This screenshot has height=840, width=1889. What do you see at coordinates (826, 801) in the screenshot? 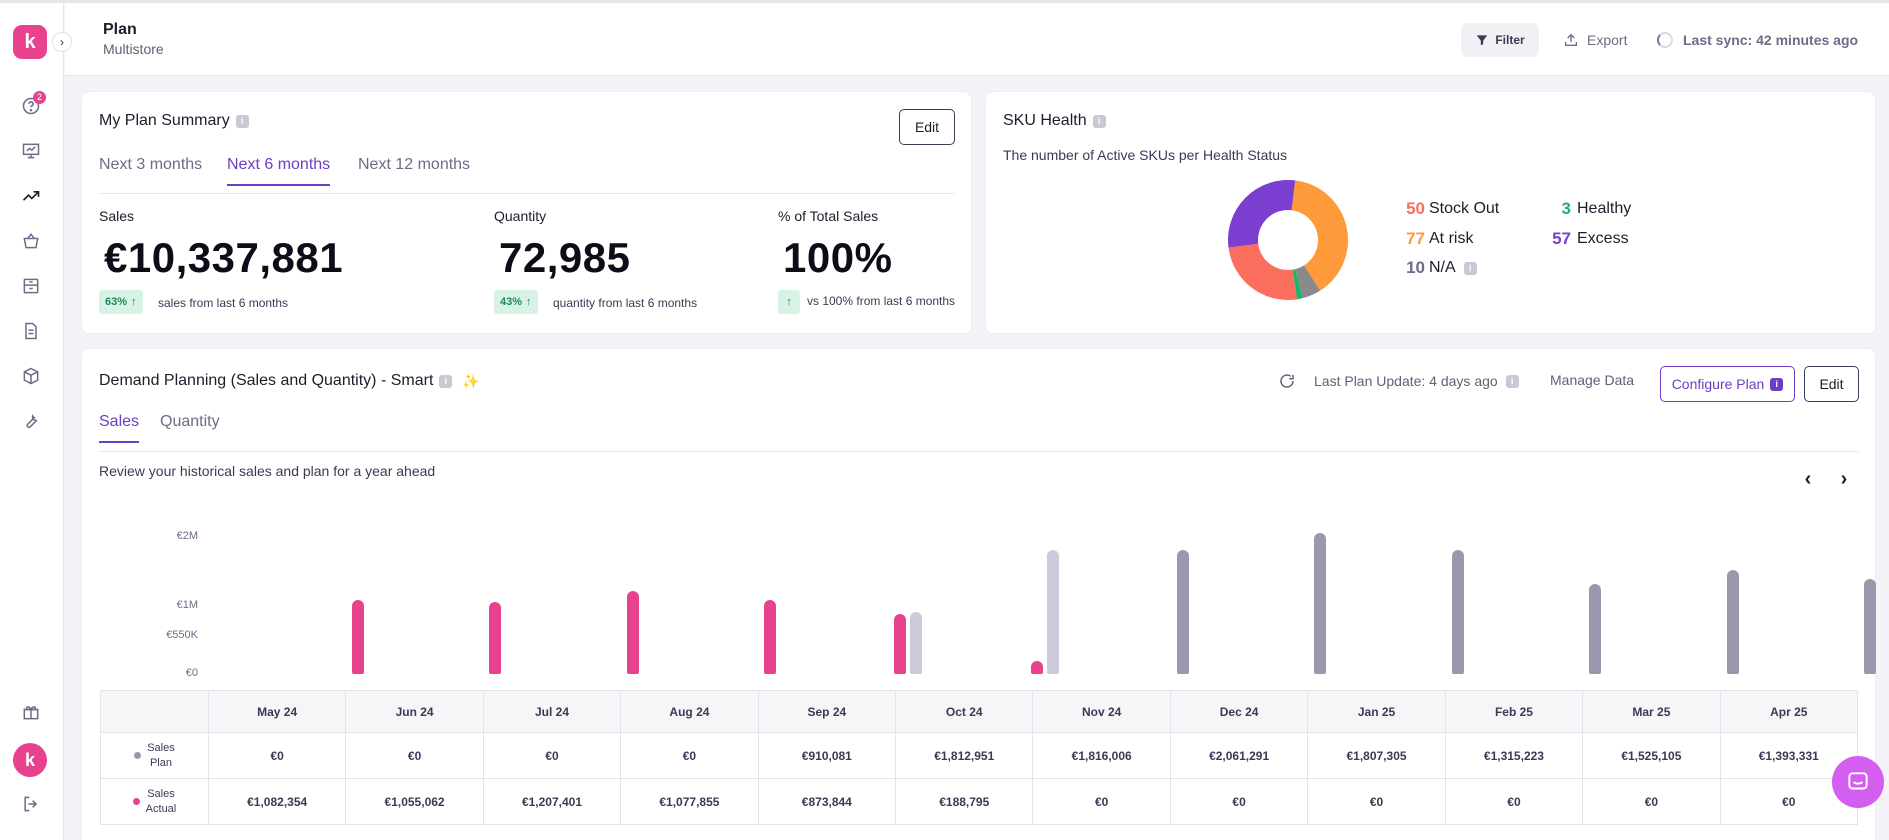
I see `table-cell-sales-actual: €873,844` at bounding box center [826, 801].